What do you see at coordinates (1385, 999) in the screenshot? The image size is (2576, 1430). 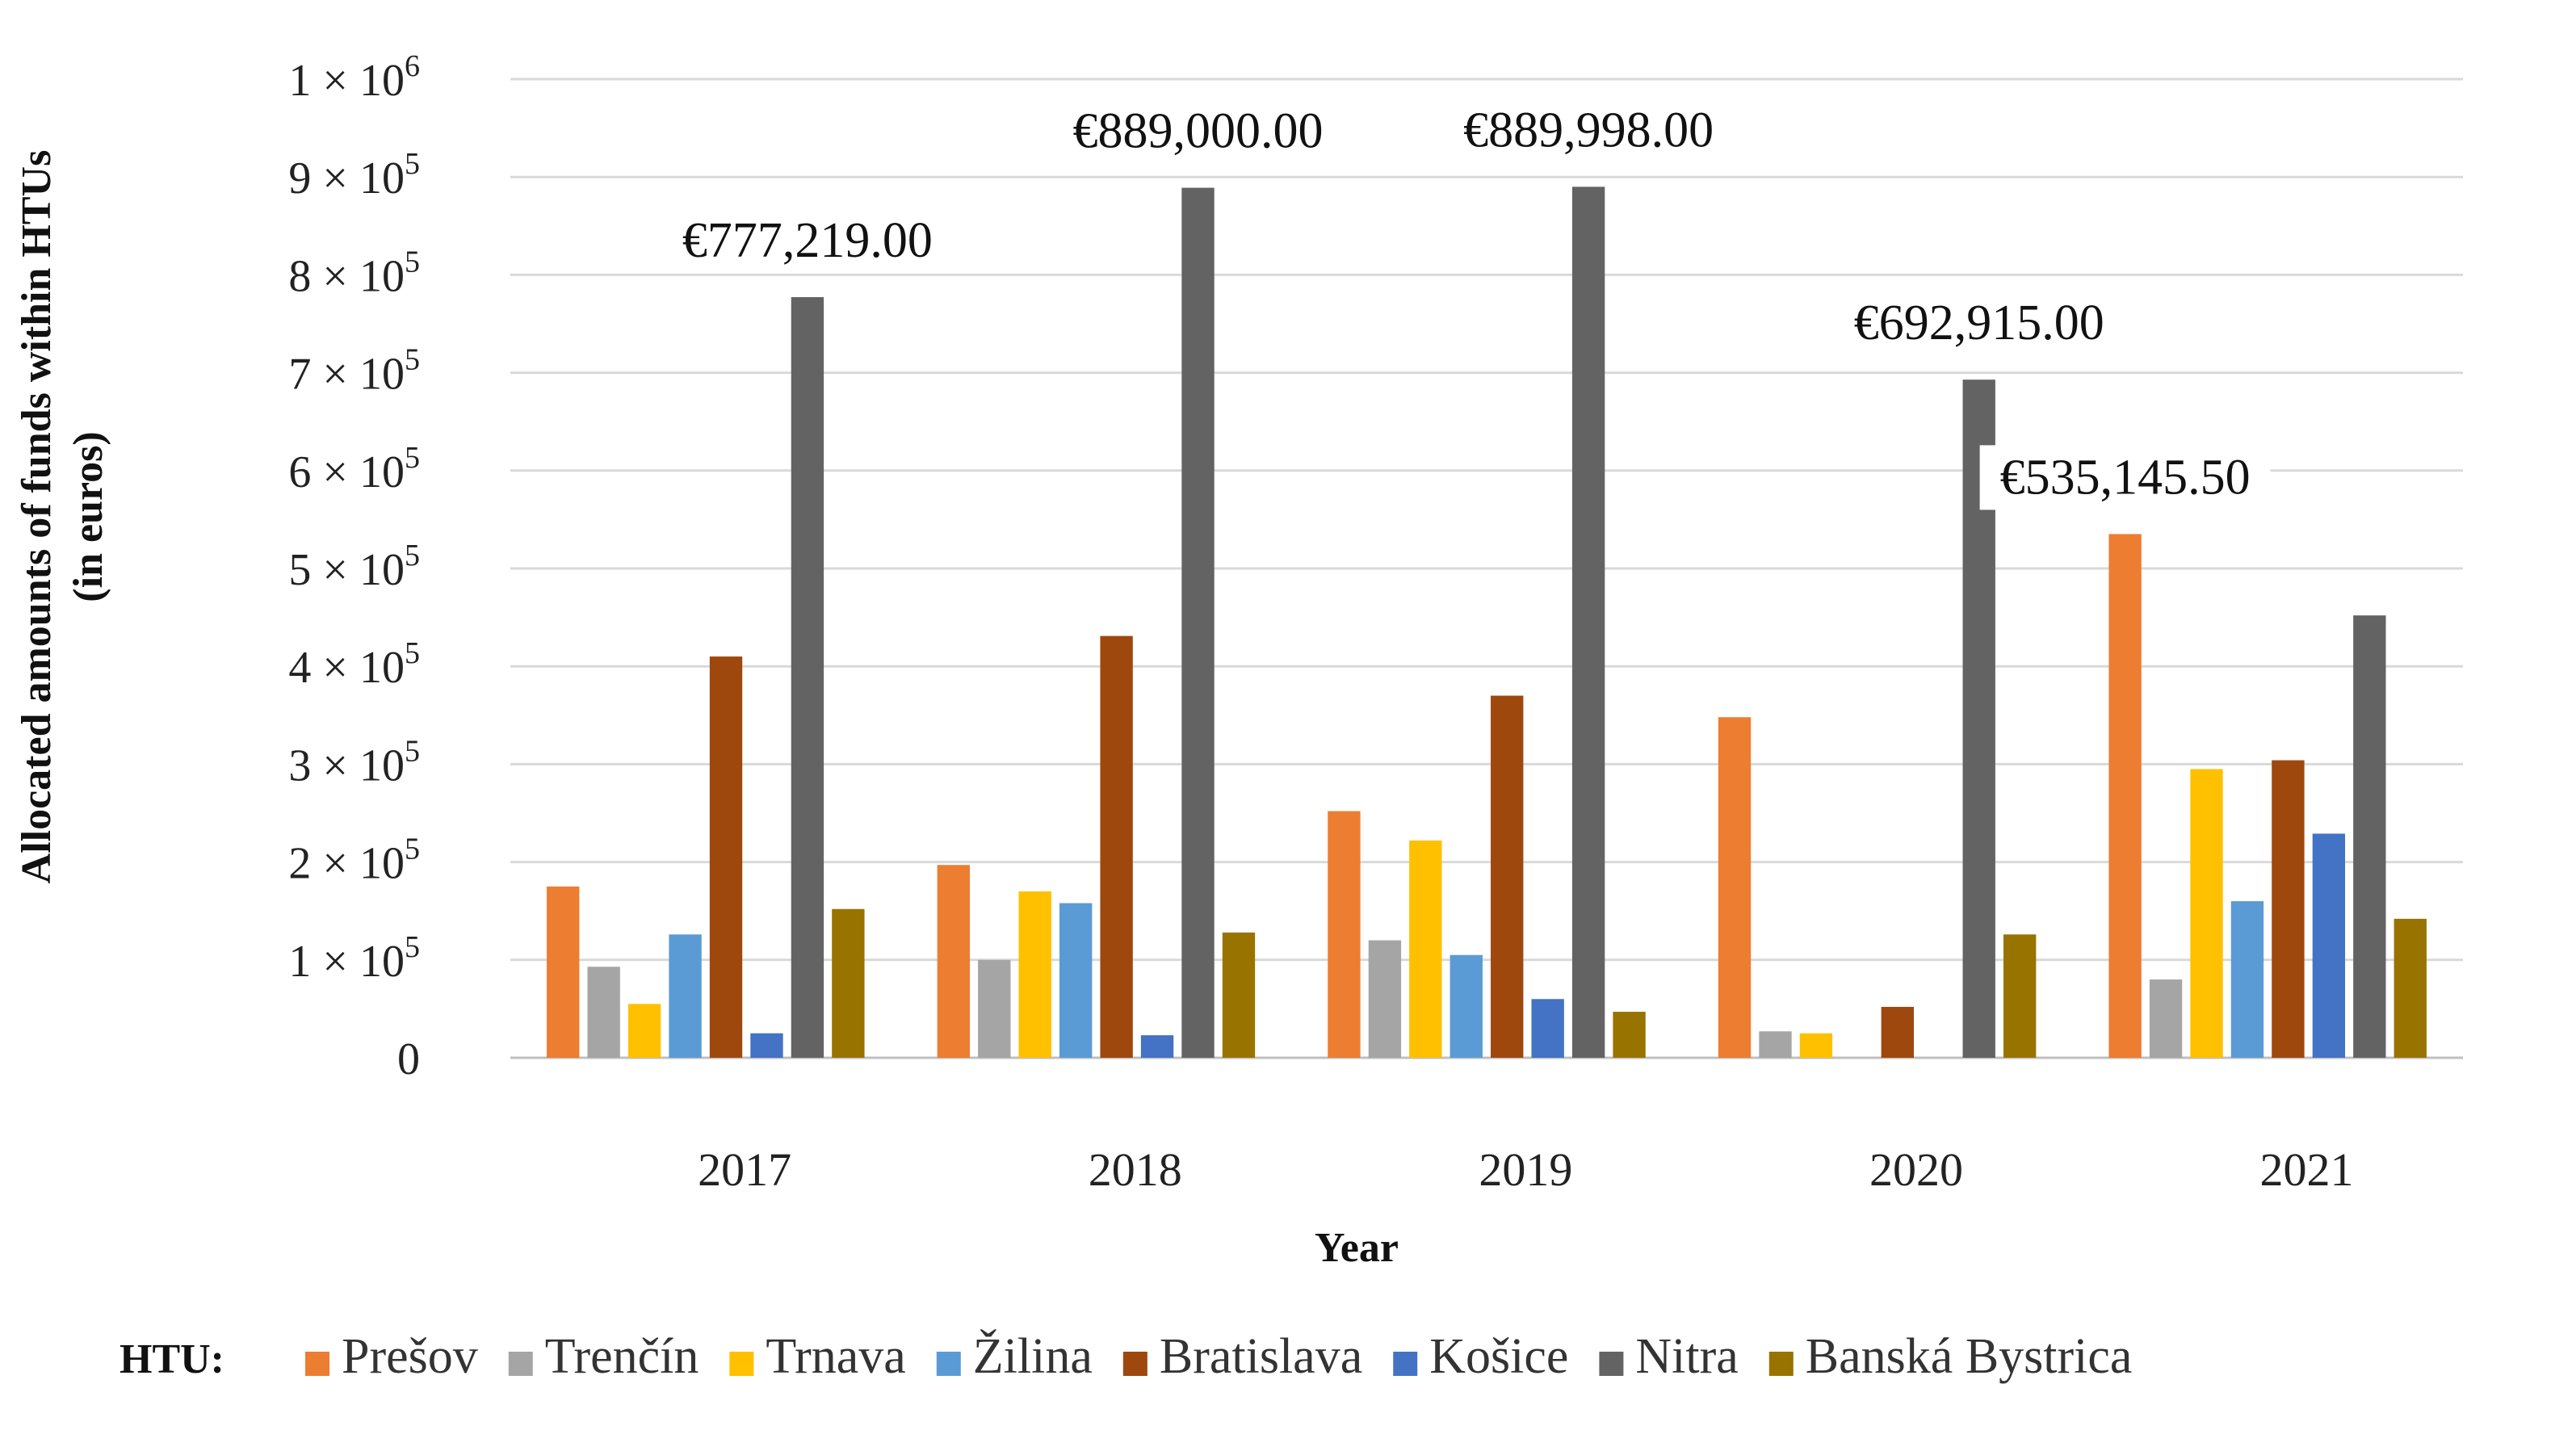 I see `bar-2019-Trenčín` at bounding box center [1385, 999].